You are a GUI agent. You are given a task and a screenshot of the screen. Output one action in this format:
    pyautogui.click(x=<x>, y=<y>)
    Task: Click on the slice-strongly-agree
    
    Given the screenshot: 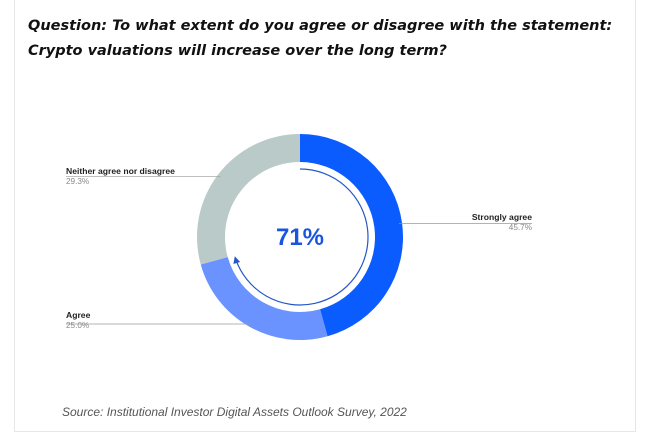 What is the action you would take?
    pyautogui.click(x=352, y=235)
    